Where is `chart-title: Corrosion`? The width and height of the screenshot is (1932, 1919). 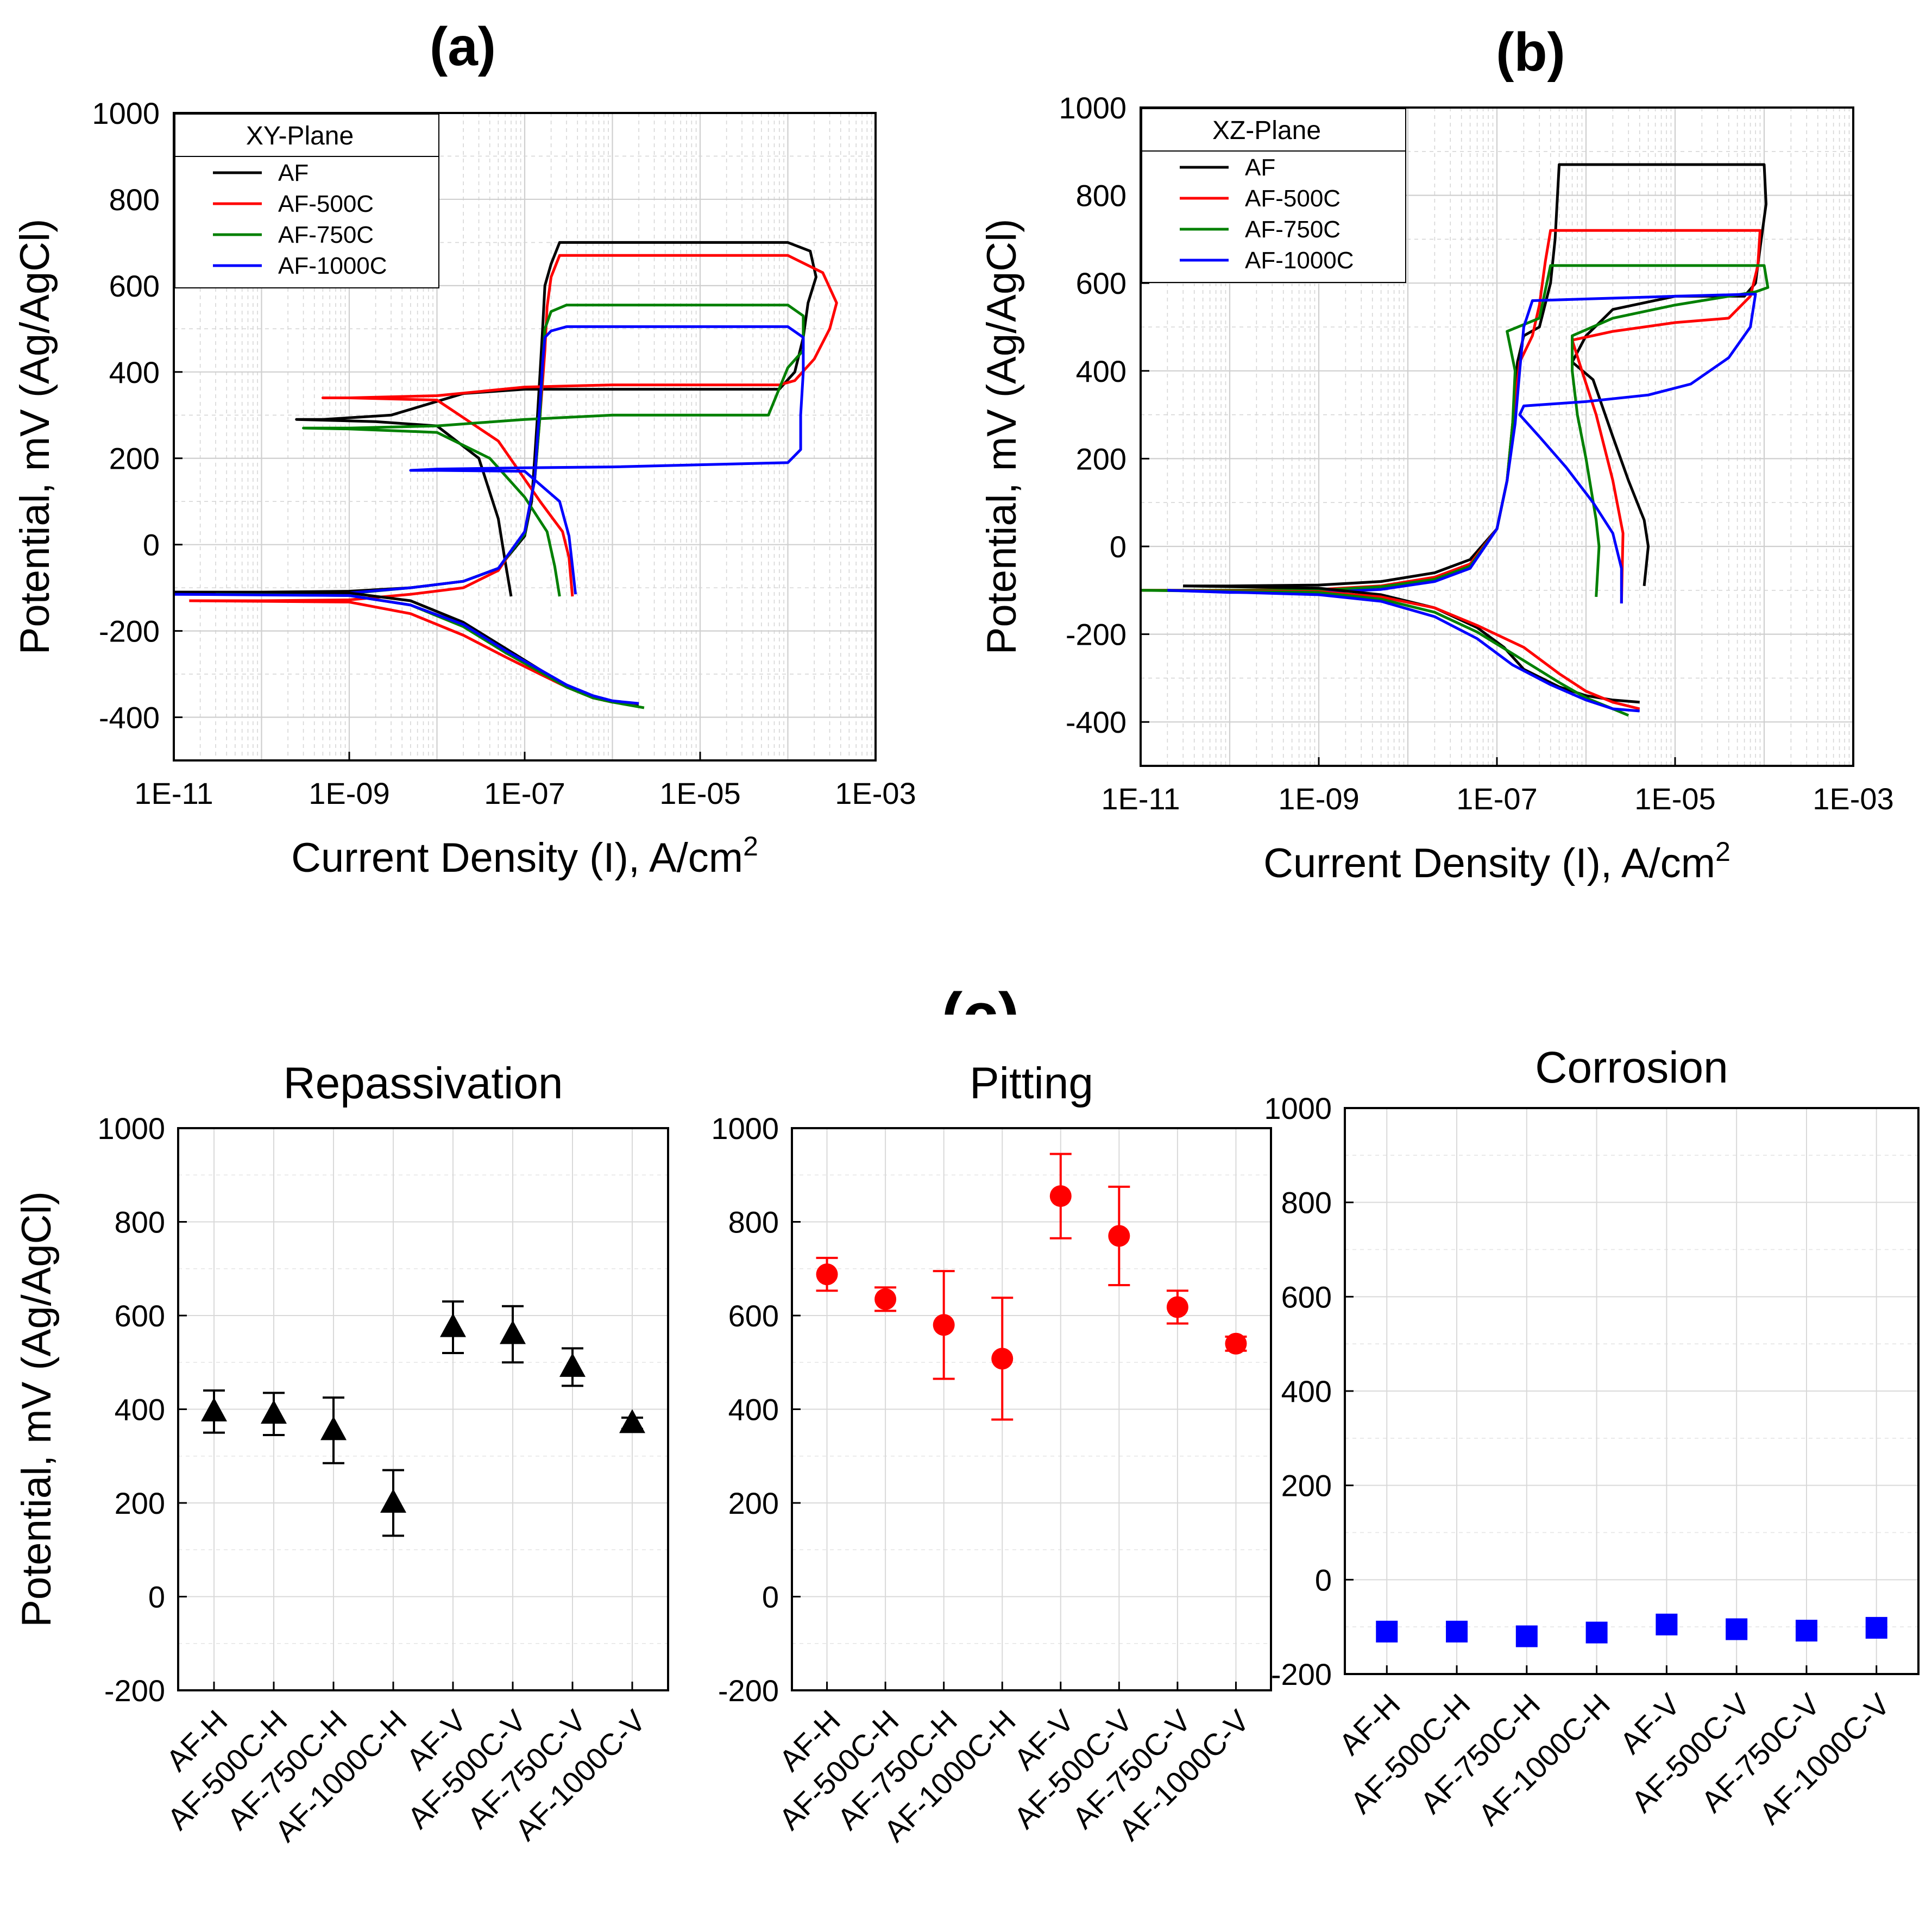
chart-title: Corrosion is located at coordinates (1631, 1067).